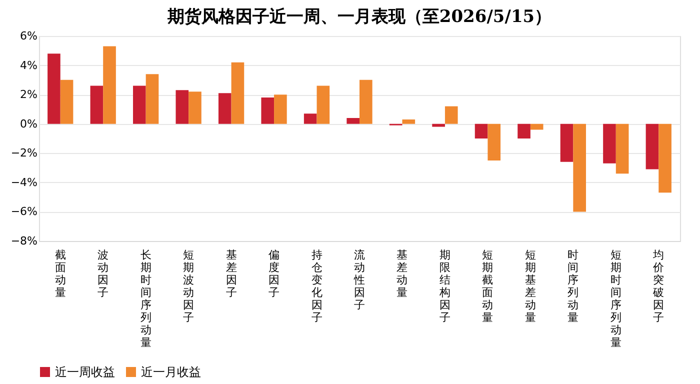 Image resolution: width=700 pixels, height=384 pixels. I want to click on y-tick-label: −4%, so click(24, 182).